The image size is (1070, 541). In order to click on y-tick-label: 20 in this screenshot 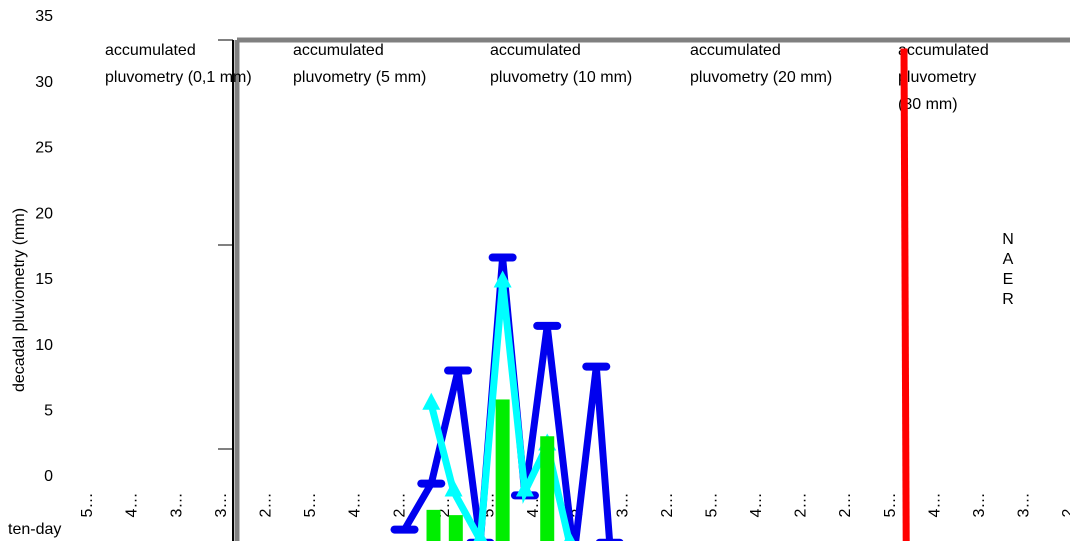, I will do `click(44, 213)`.